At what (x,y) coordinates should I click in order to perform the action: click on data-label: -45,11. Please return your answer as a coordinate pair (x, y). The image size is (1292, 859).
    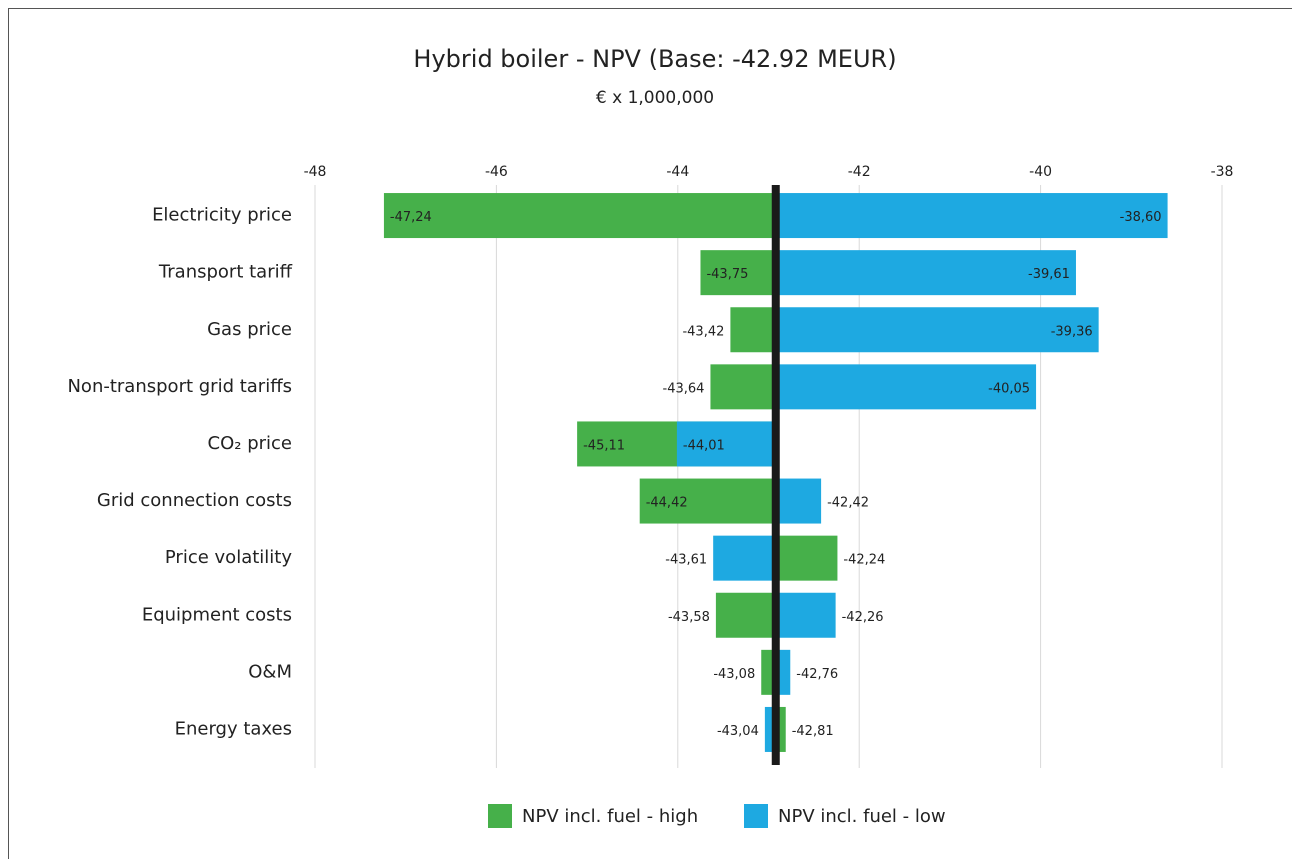
    Looking at the image, I should click on (604, 445).